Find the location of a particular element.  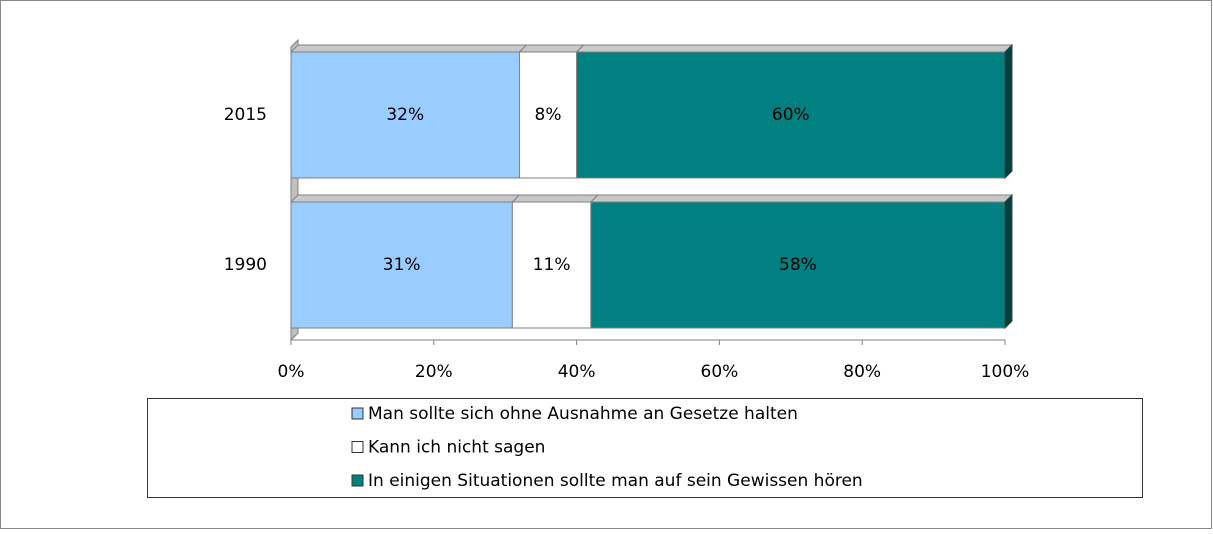

data-label: 8% is located at coordinates (548, 115).